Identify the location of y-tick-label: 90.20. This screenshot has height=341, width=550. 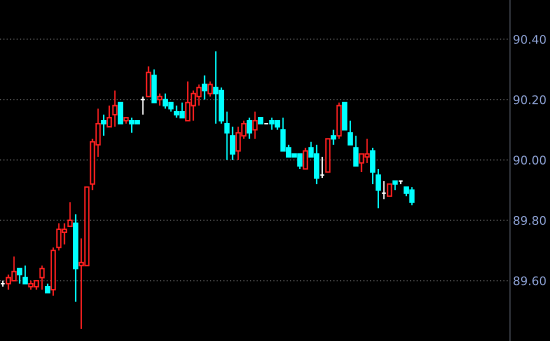
(530, 99).